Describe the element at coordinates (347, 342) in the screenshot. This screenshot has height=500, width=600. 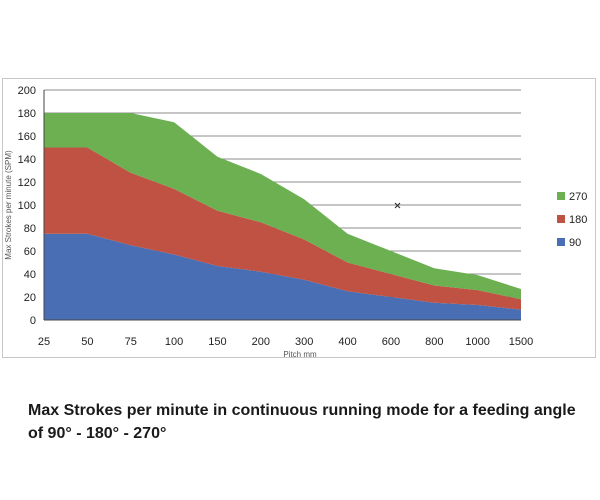
I see `x-tick-label: 400` at that location.